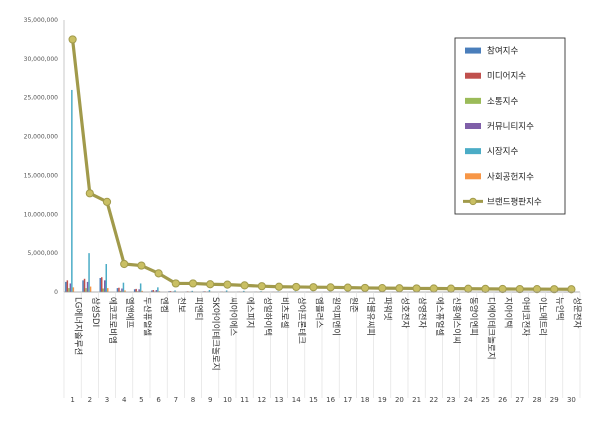 The width and height of the screenshot is (600, 421). What do you see at coordinates (554, 400) in the screenshot?
I see `x-rank-label: 29` at bounding box center [554, 400].